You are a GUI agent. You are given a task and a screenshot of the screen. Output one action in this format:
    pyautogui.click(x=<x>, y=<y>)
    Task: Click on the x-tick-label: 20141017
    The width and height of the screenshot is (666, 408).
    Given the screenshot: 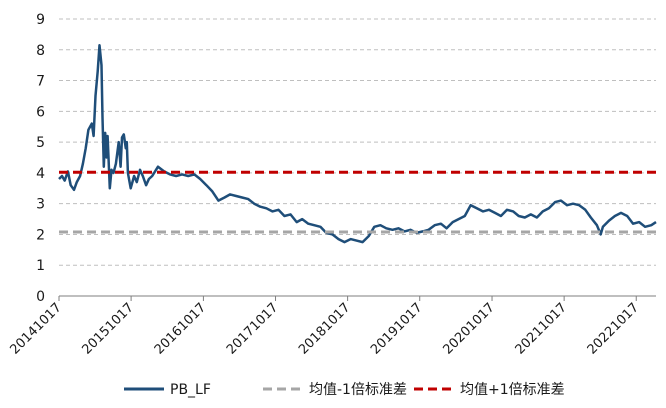 What is the action you would take?
    pyautogui.click(x=35, y=328)
    